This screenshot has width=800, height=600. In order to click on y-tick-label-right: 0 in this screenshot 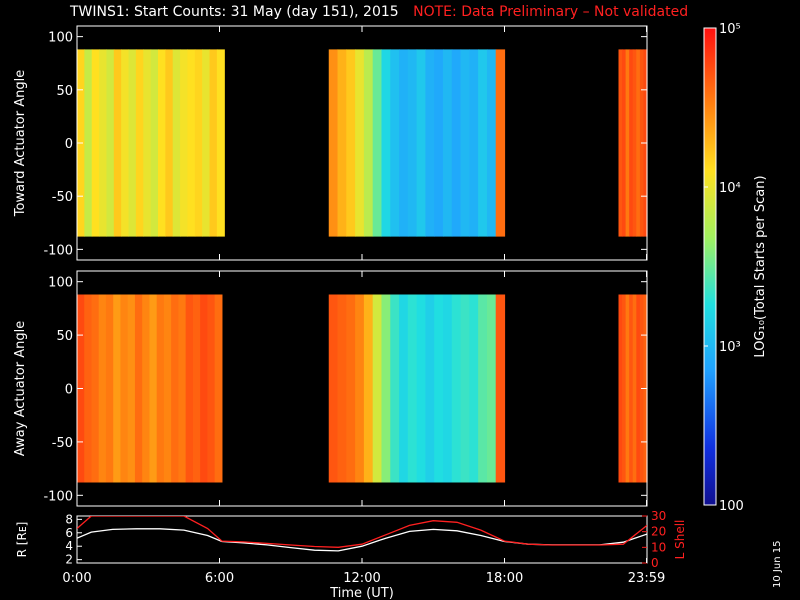, I will do `click(655, 563)`.